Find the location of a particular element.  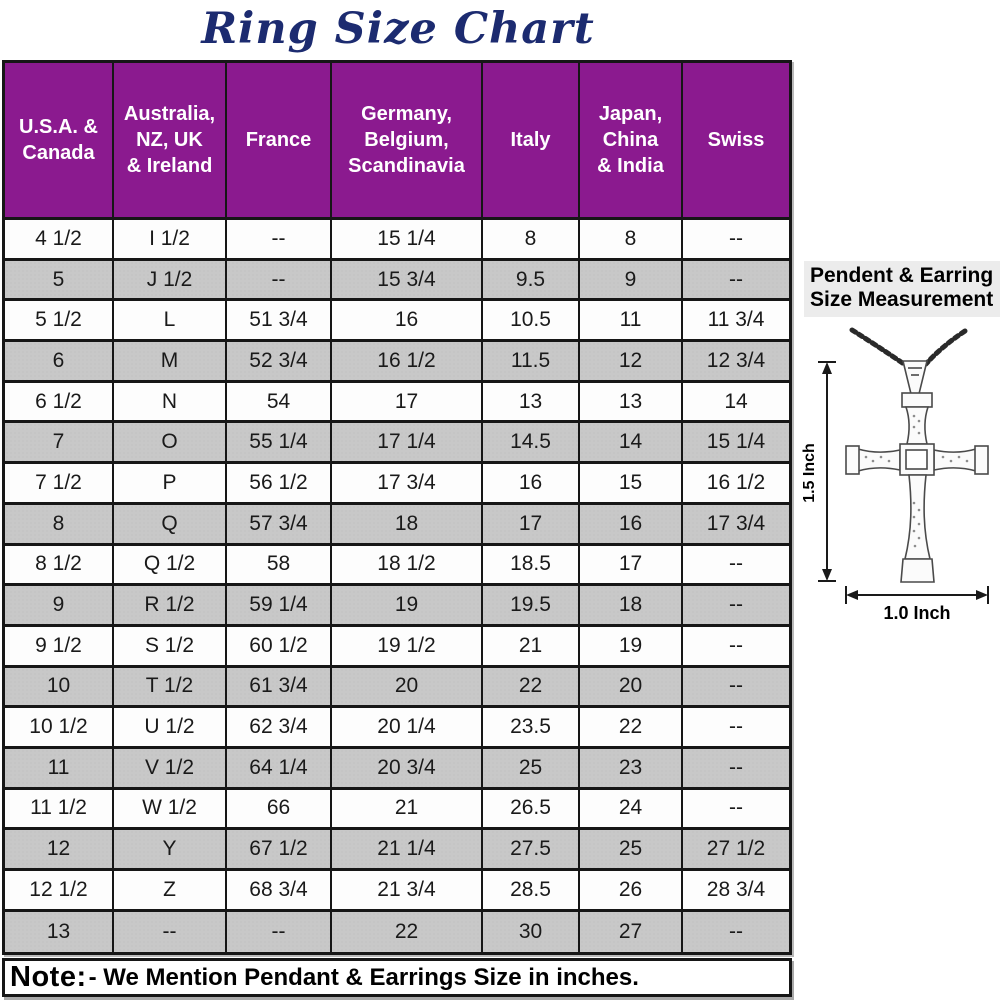

table-cell: 16 1/2 is located at coordinates (407, 362).